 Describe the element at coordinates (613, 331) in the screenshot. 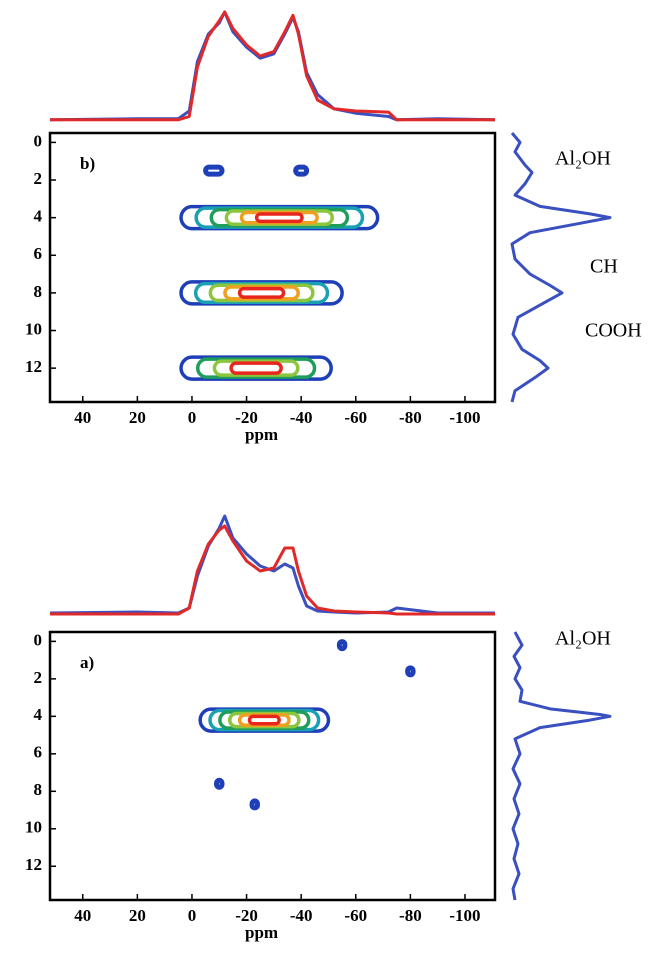

I see `peak-annotation: COOH` at that location.